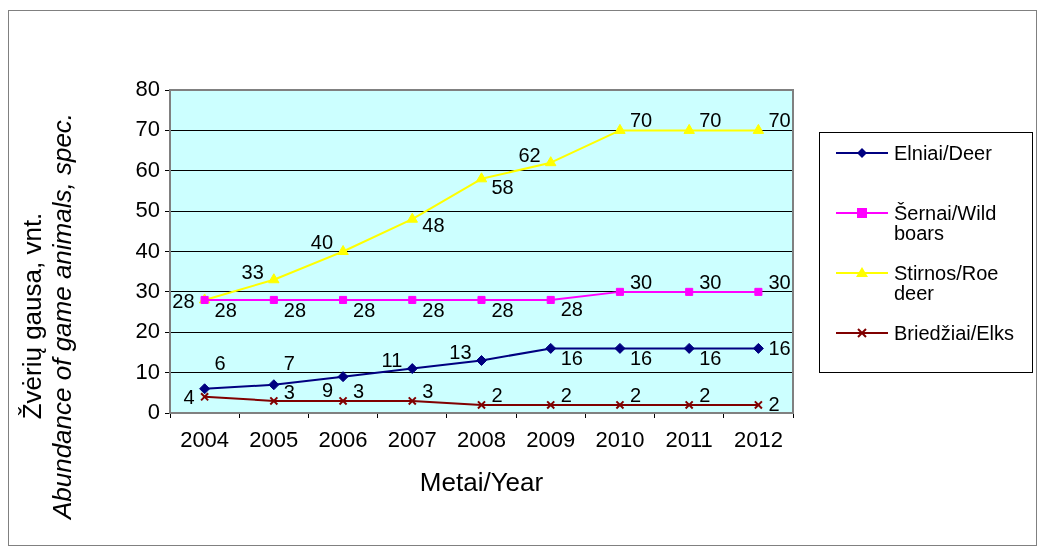 This screenshot has height=555, width=1045. I want to click on y-axis-title: Žvėrių gausa, vnt. Abundance of game animals, spec., so click(47, 317).